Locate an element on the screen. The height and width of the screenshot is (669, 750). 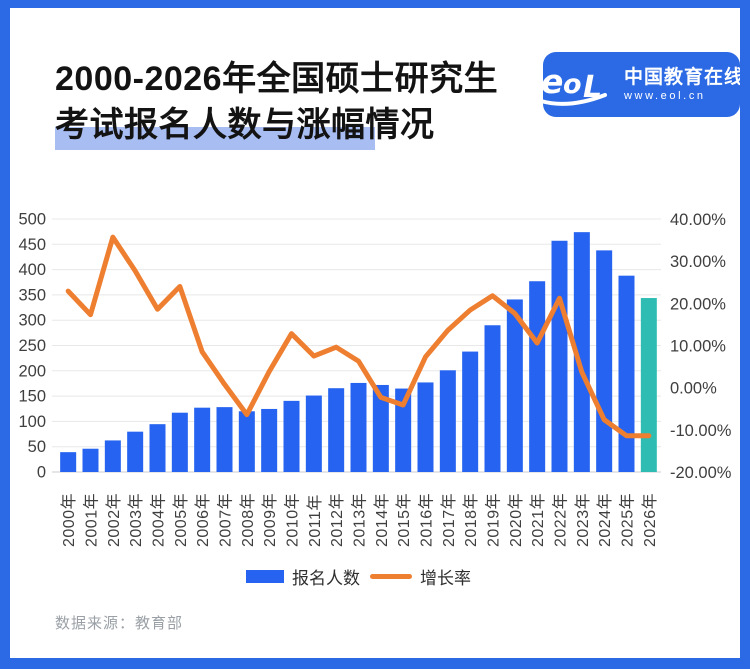
bar-2010年 is located at coordinates (291, 436).